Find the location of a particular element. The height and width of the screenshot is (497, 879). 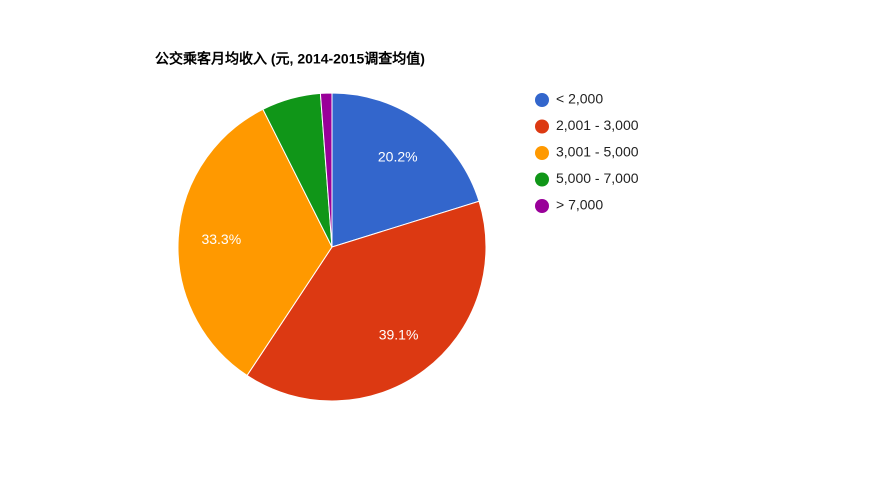

chart-title: 公交乘客月均收入 (元, 2014-2015调查均值) is located at coordinates (290, 59).